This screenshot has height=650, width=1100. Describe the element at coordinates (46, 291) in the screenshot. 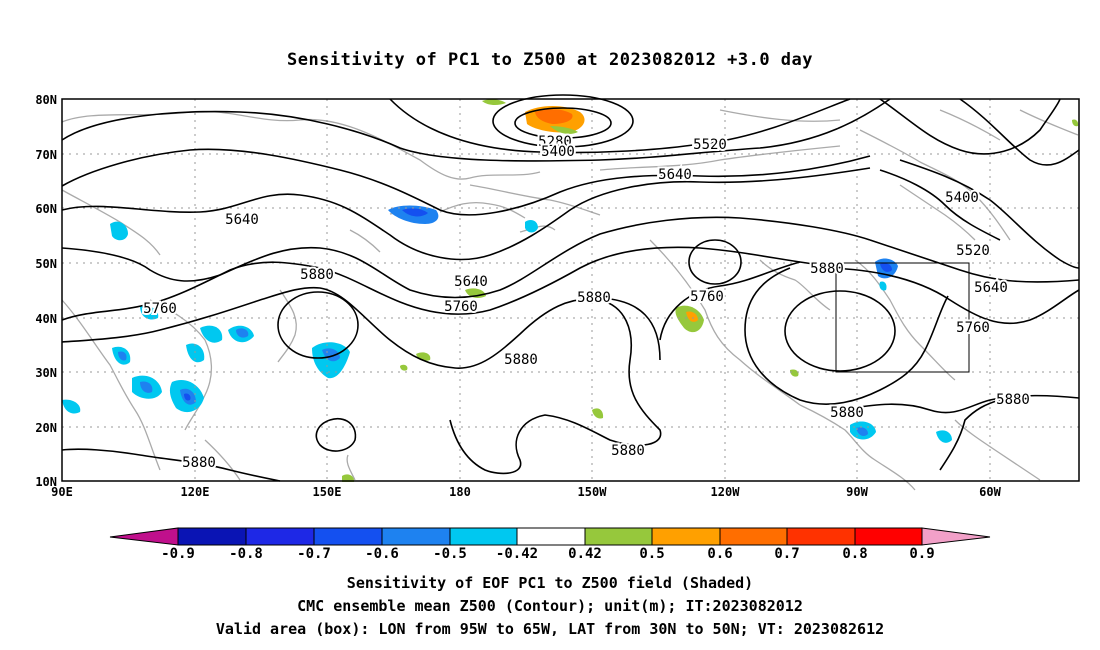

I see `lat-axis: 80N 70N 60N 50N 40N 30N 20N 10N` at that location.